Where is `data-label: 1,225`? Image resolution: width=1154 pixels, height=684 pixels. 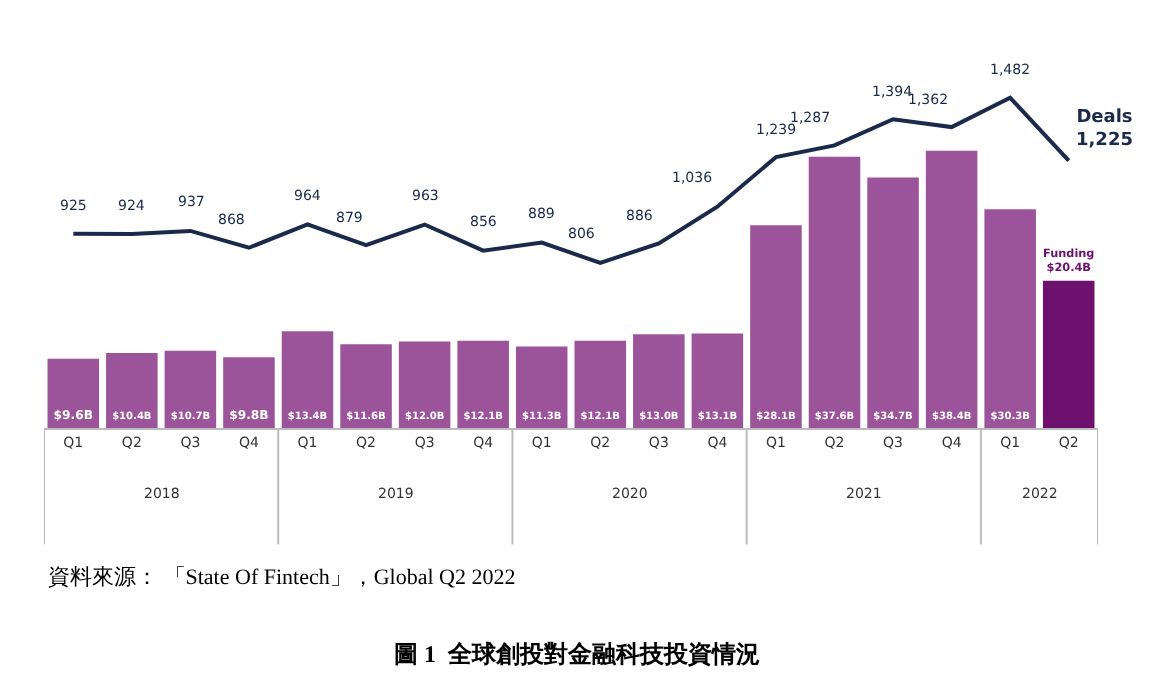 data-label: 1,225 is located at coordinates (1104, 141).